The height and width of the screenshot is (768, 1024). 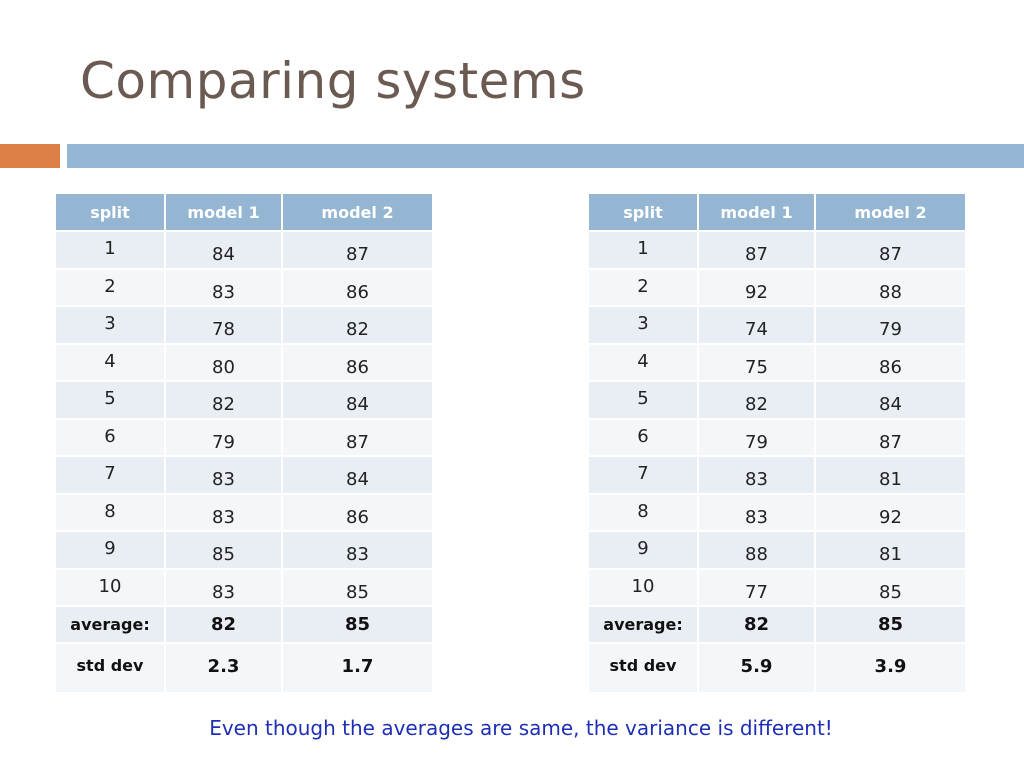 I want to click on table-row: 3 78 82, so click(x=244, y=325).